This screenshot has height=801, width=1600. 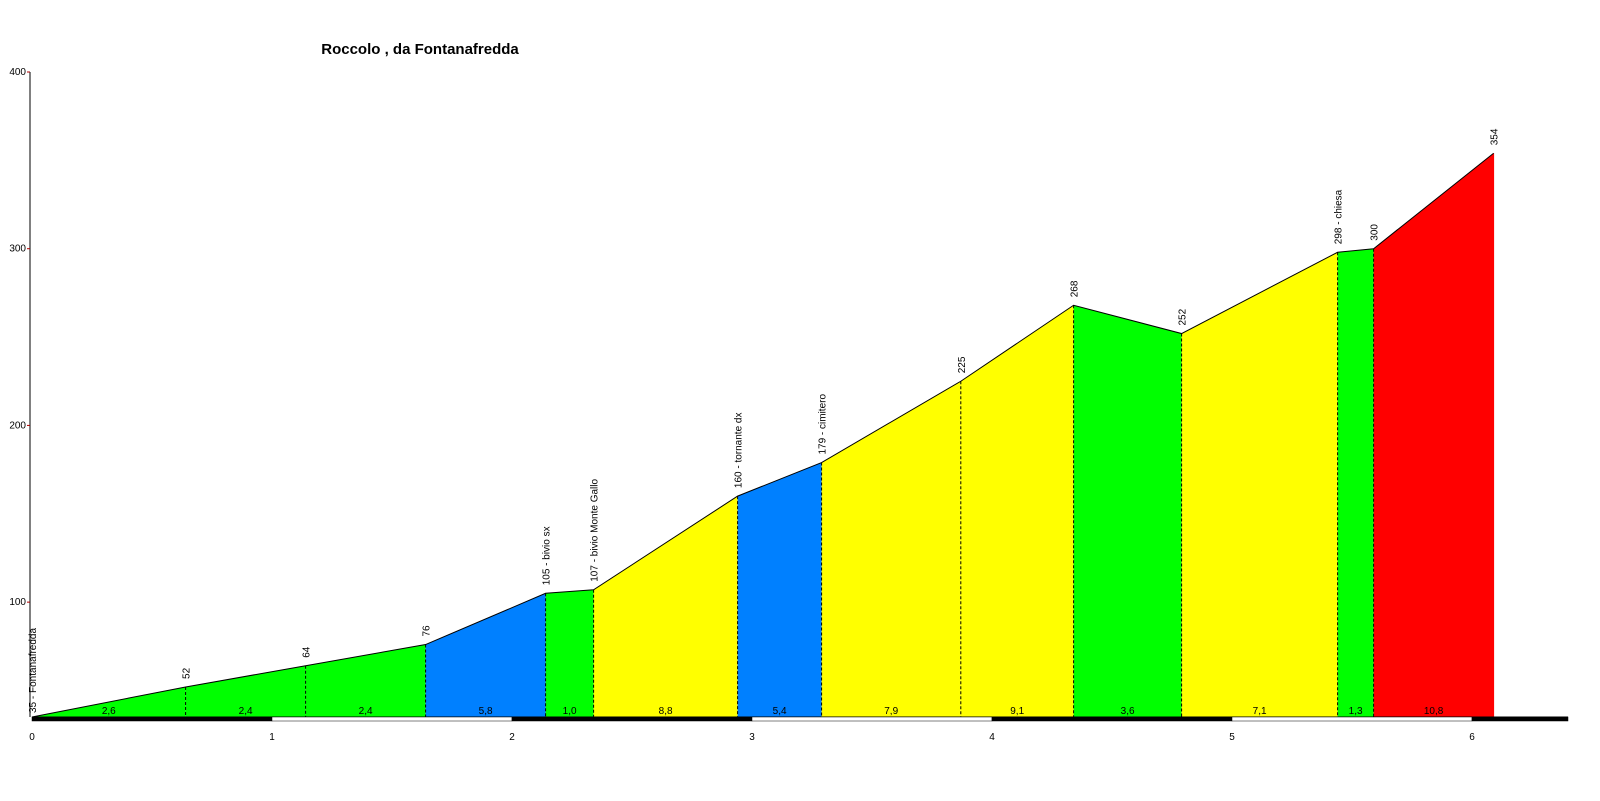 What do you see at coordinates (307, 652) in the screenshot?
I see `point-label: 64` at bounding box center [307, 652].